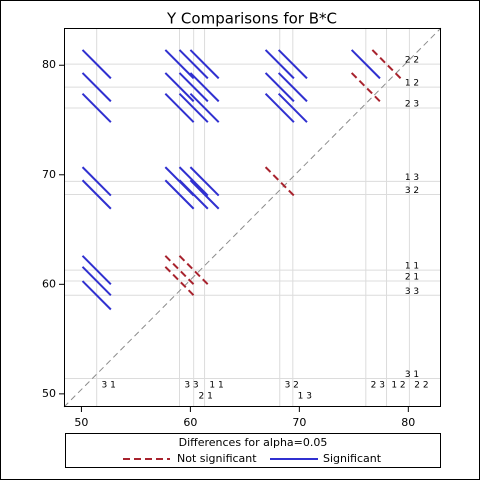 The image size is (480, 480). Describe the element at coordinates (205, 397) in the screenshot. I see `x-group-label: 2 1` at that location.